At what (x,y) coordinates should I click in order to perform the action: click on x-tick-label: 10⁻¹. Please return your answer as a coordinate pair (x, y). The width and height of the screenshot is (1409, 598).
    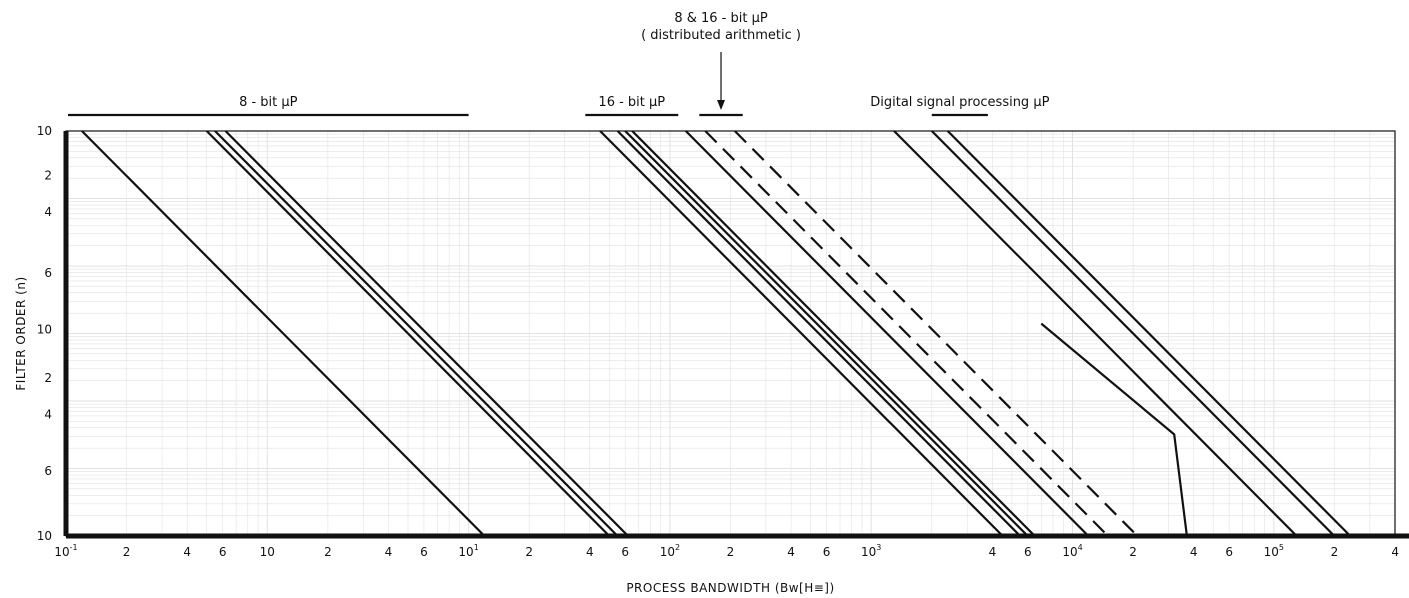
    Looking at the image, I should click on (65, 551).